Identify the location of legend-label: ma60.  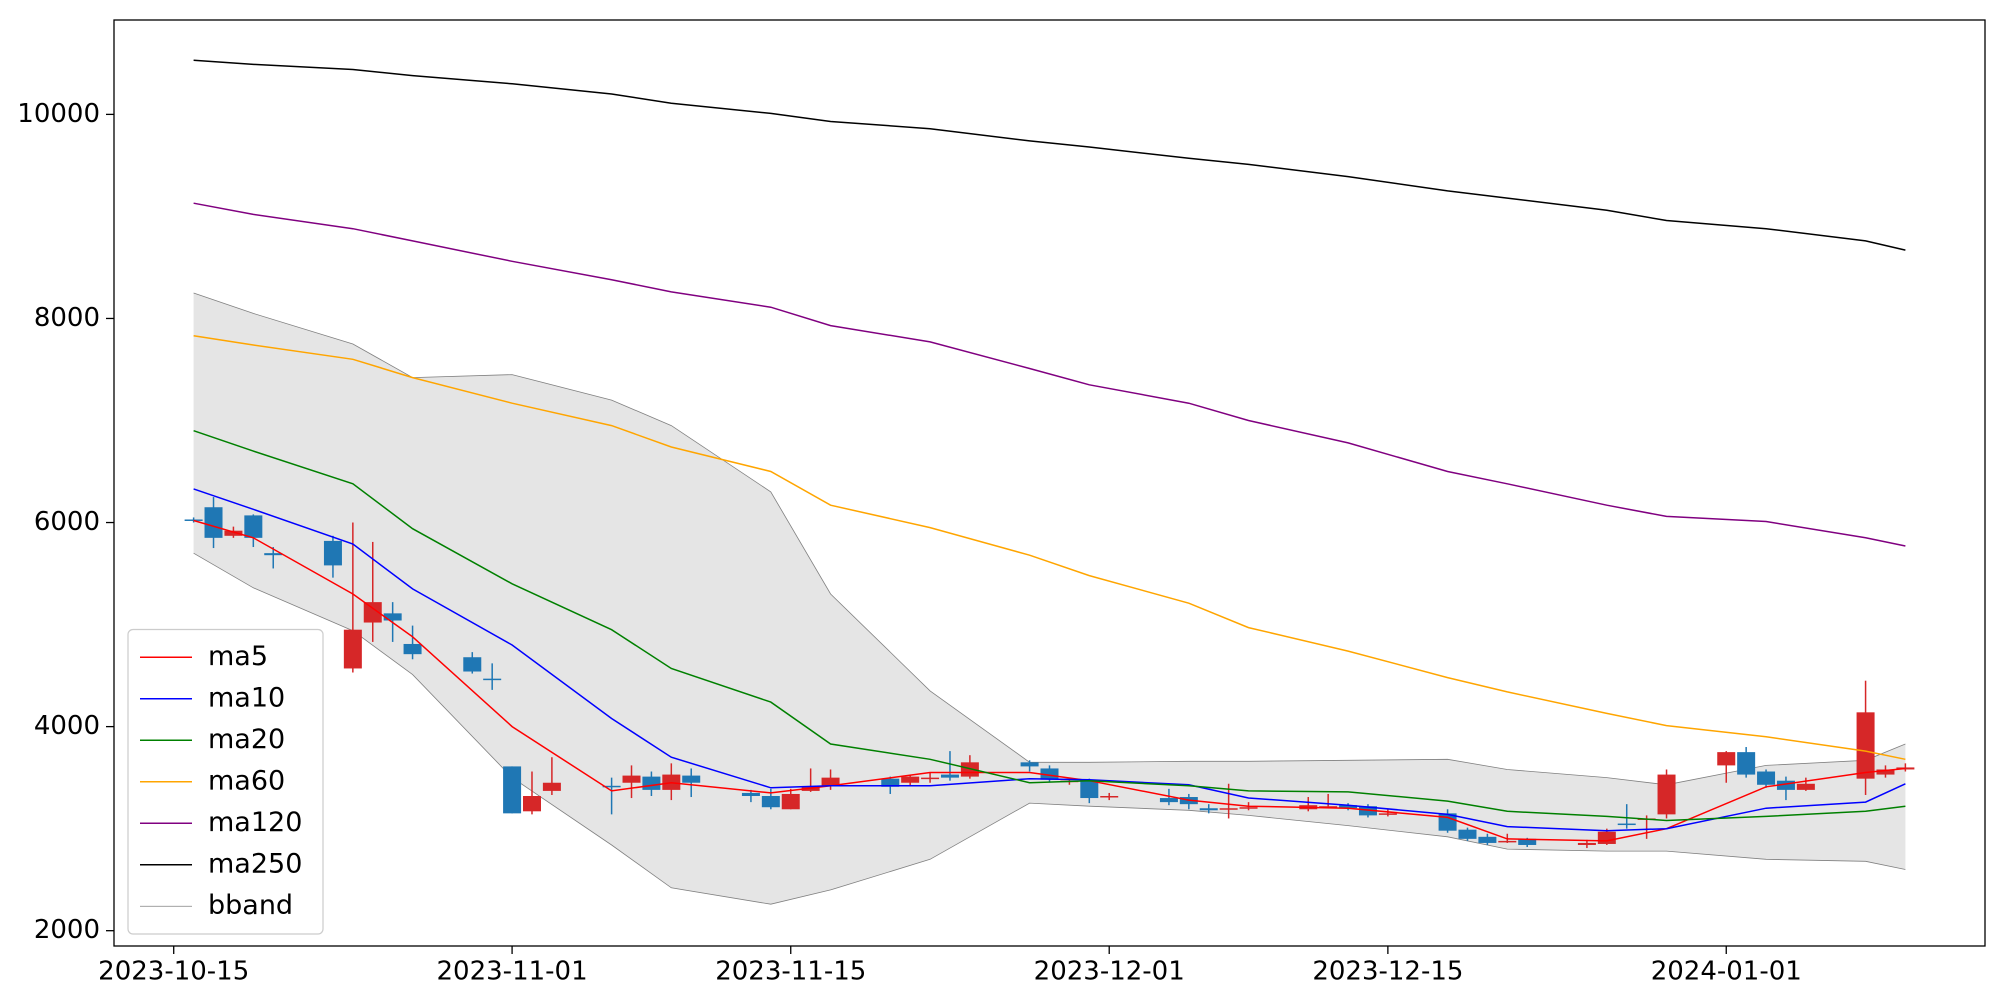
(246, 780).